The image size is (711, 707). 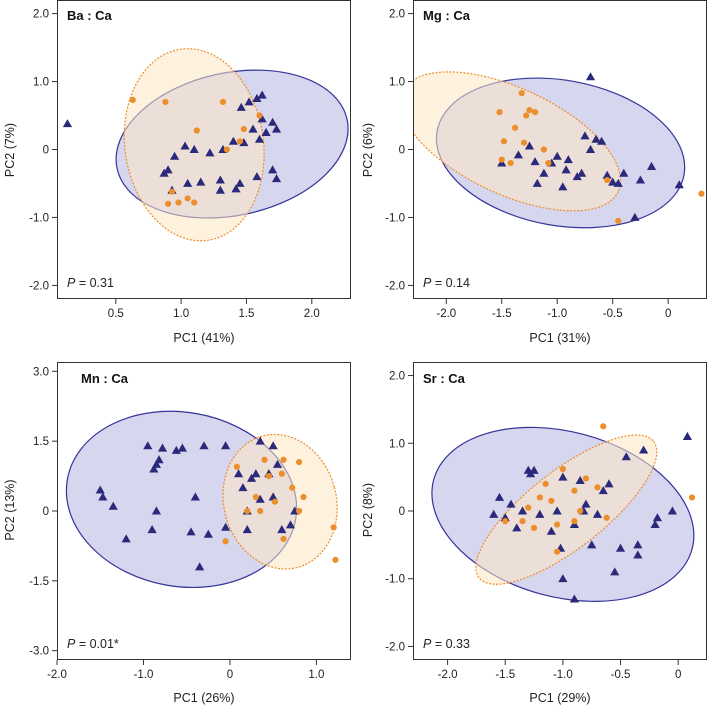 What do you see at coordinates (93, 644) in the screenshot?
I see `p-value: P = 0.01*` at bounding box center [93, 644].